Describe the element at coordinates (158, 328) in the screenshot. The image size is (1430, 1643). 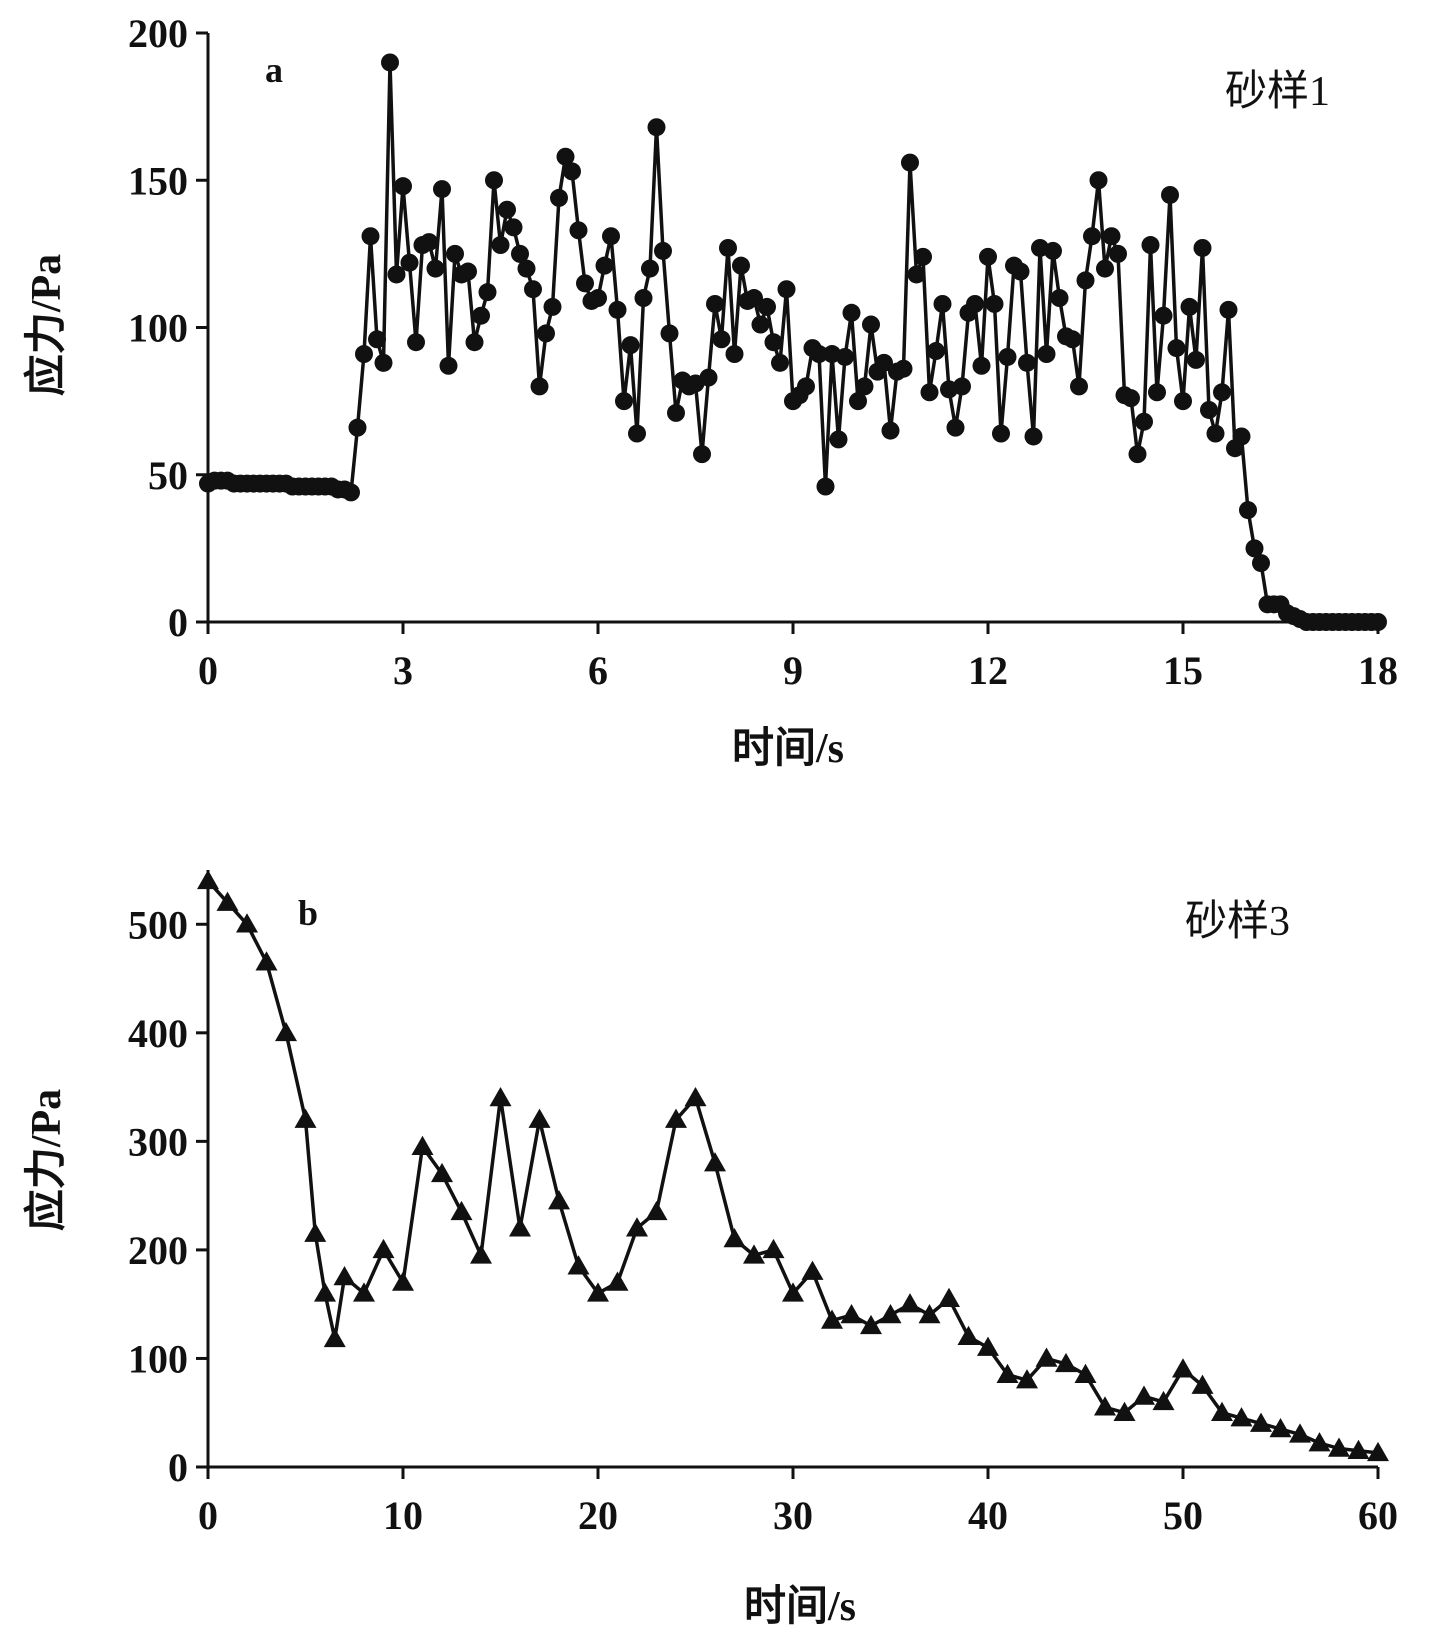
I see `y-tick-label-a: 100` at that location.